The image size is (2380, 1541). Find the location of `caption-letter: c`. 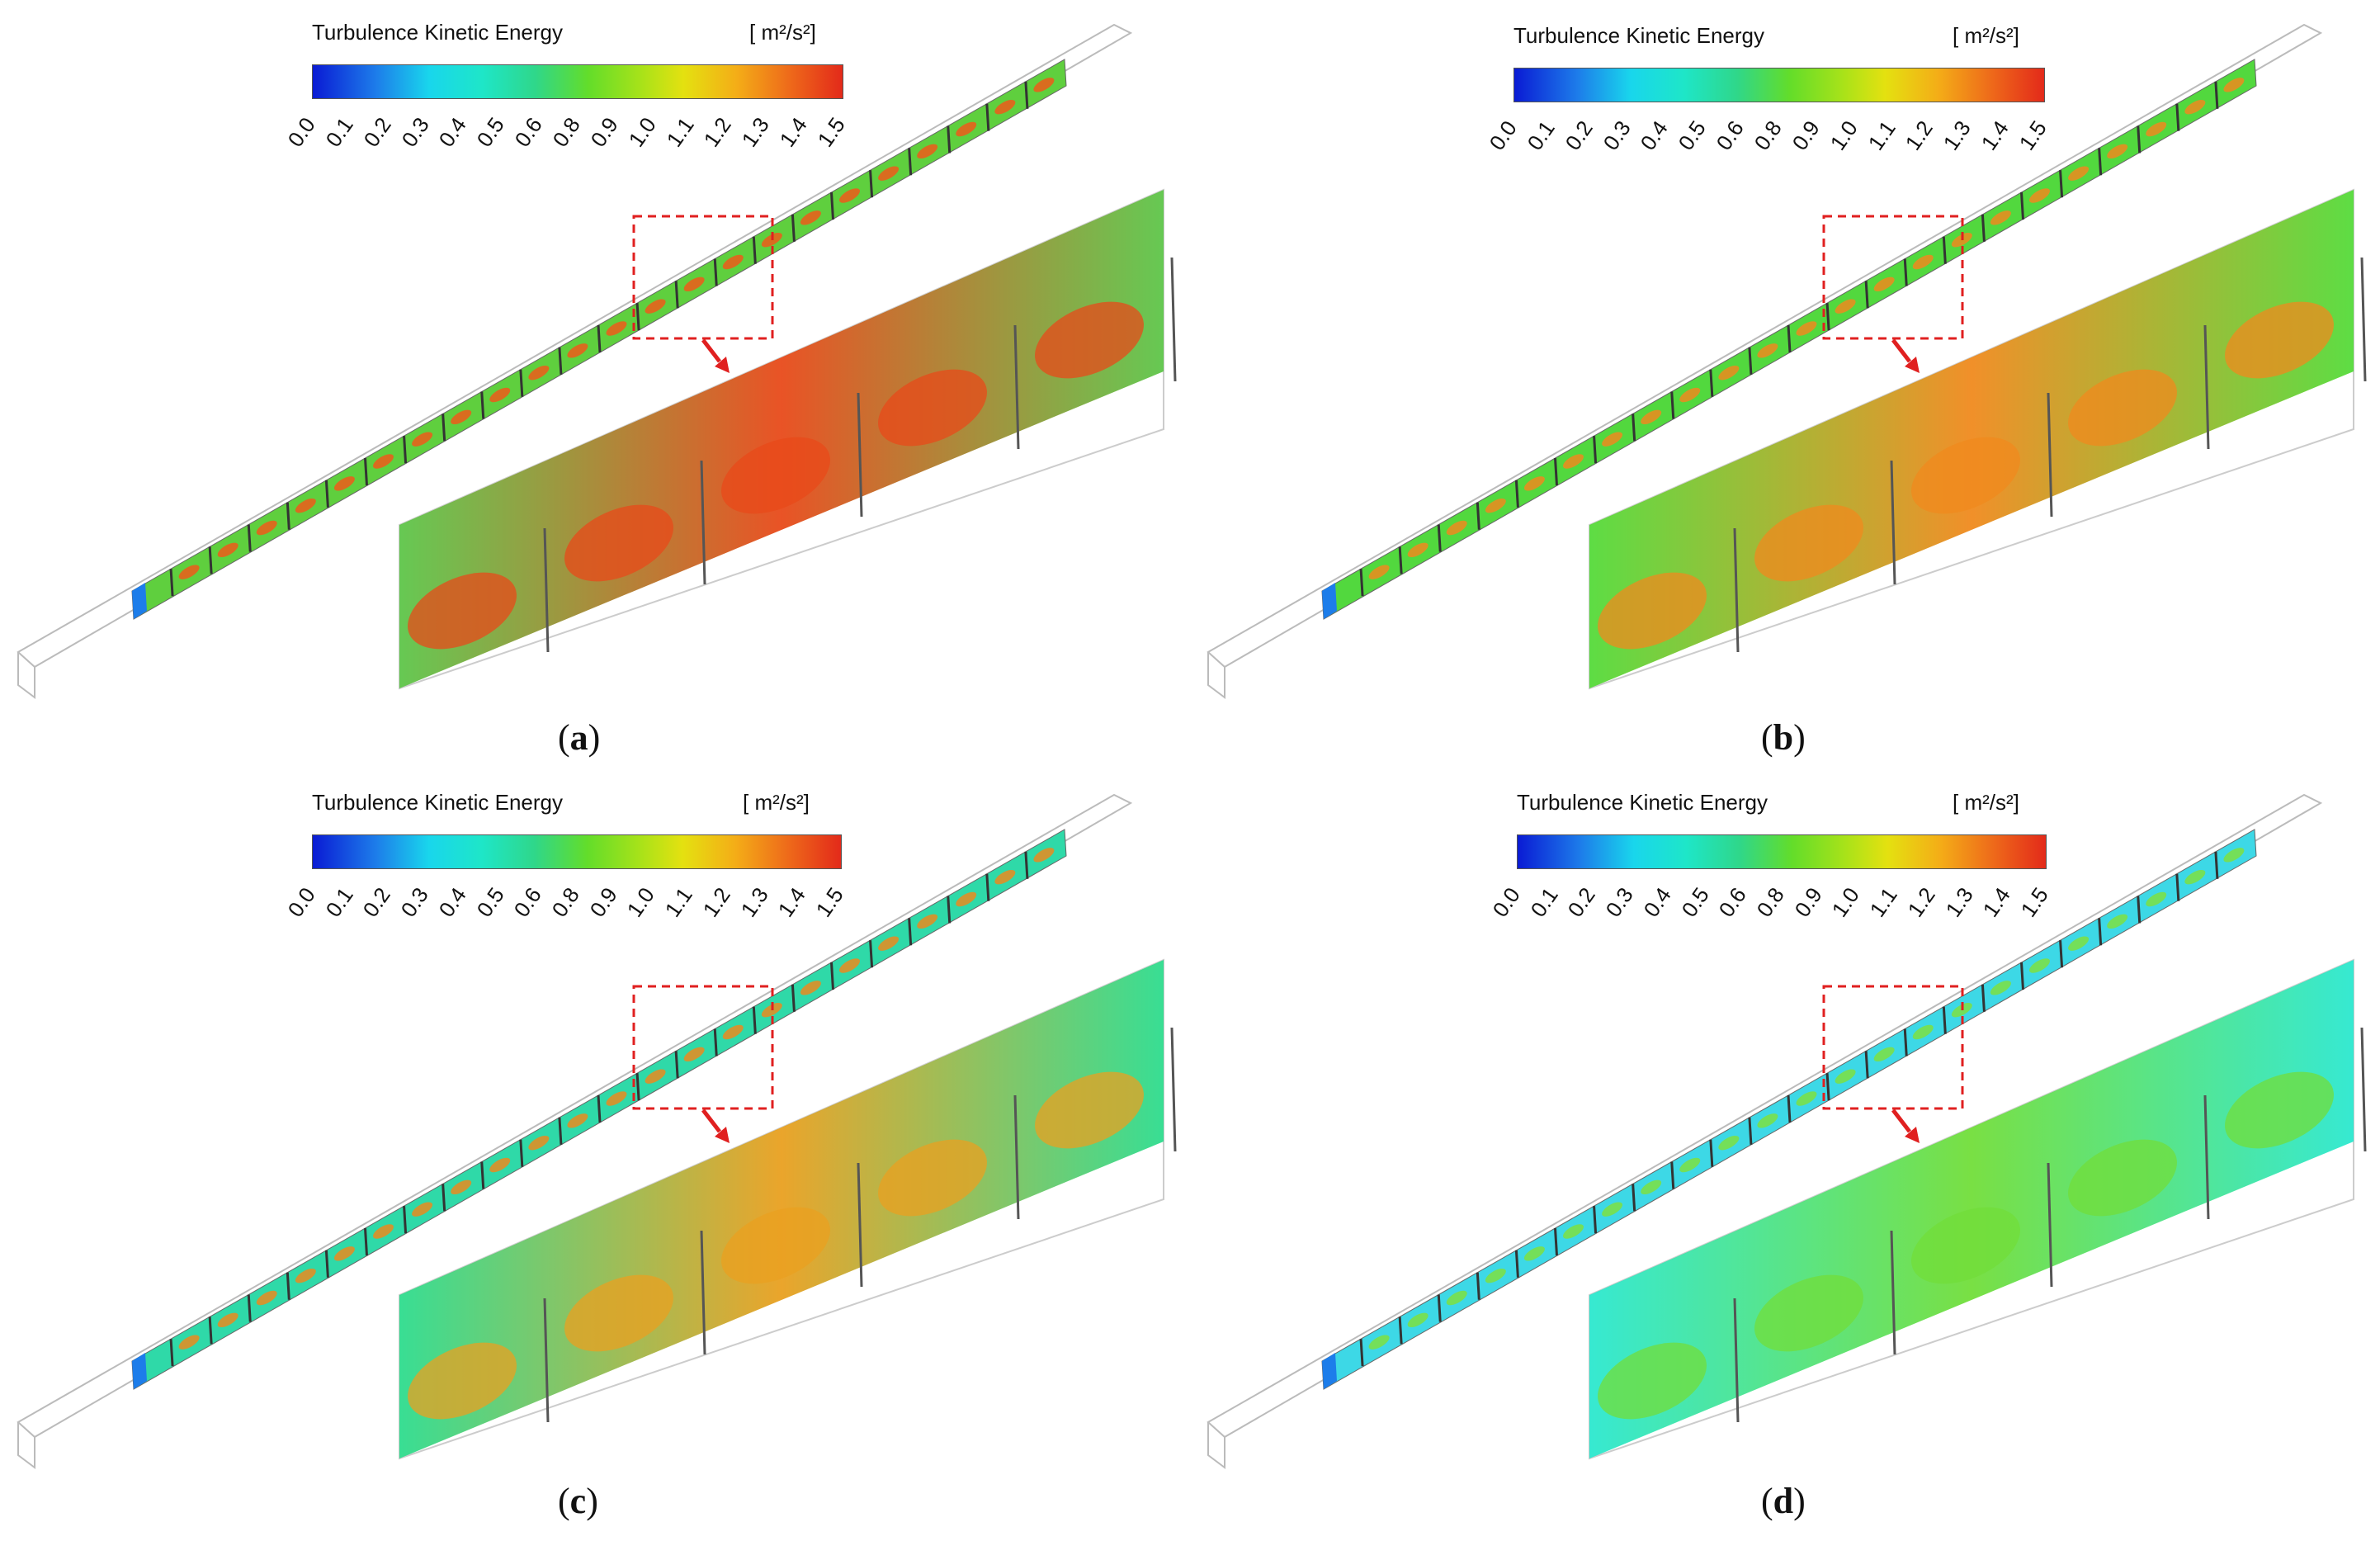

caption-letter: c is located at coordinates (578, 1501).